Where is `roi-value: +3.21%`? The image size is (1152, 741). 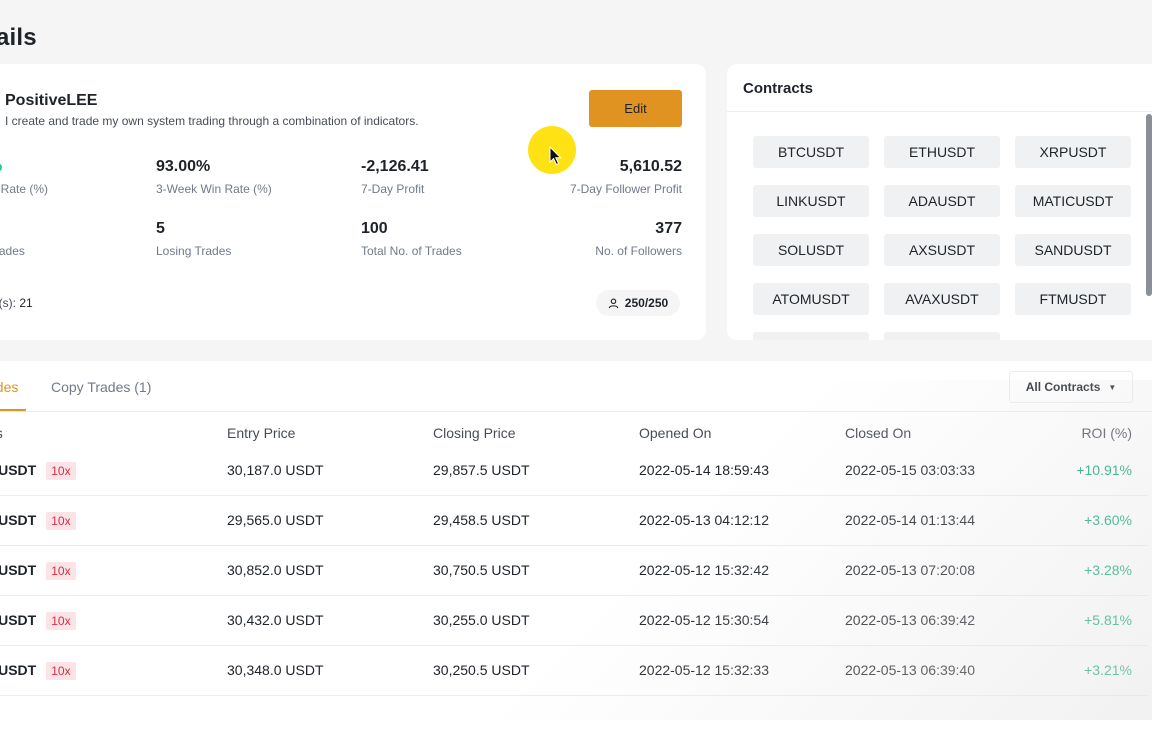 roi-value: +3.21% is located at coordinates (1108, 670).